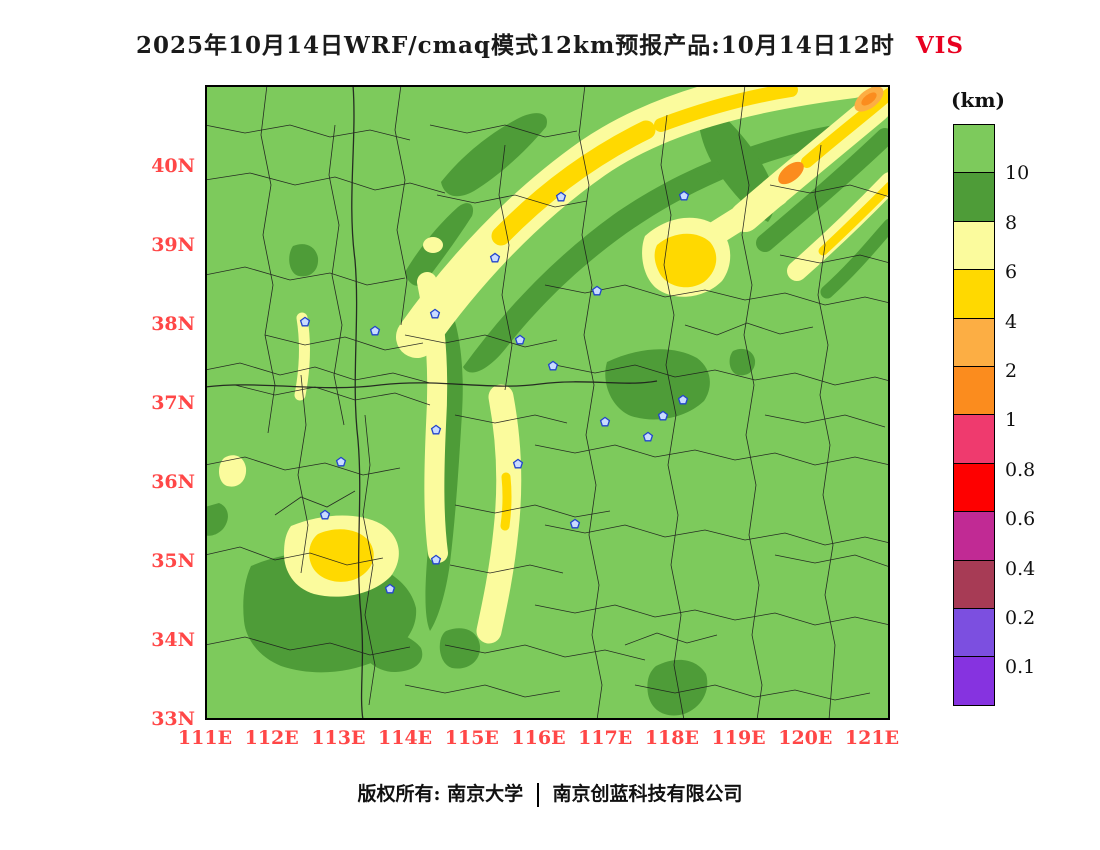  What do you see at coordinates (1011, 371) in the screenshot?
I see `legend-tick-label: 2` at bounding box center [1011, 371].